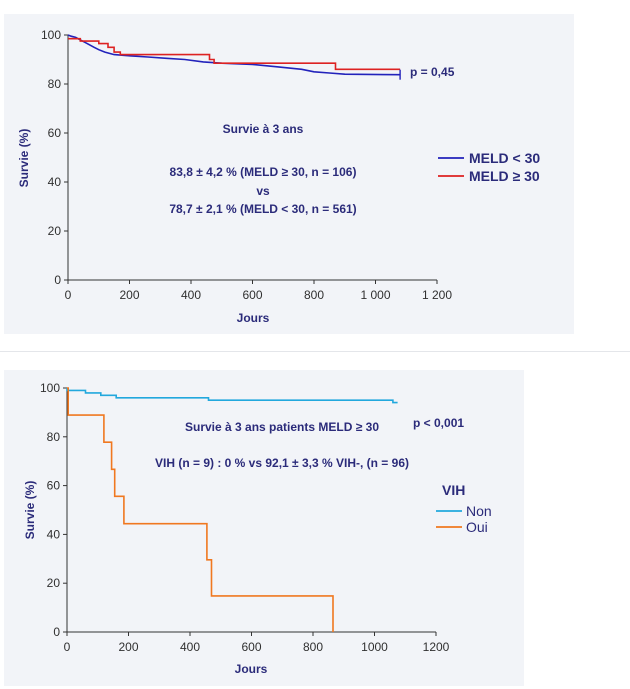 The height and width of the screenshot is (689, 630). What do you see at coordinates (263, 191) in the screenshot?
I see `annotation-line-2: vs` at bounding box center [263, 191].